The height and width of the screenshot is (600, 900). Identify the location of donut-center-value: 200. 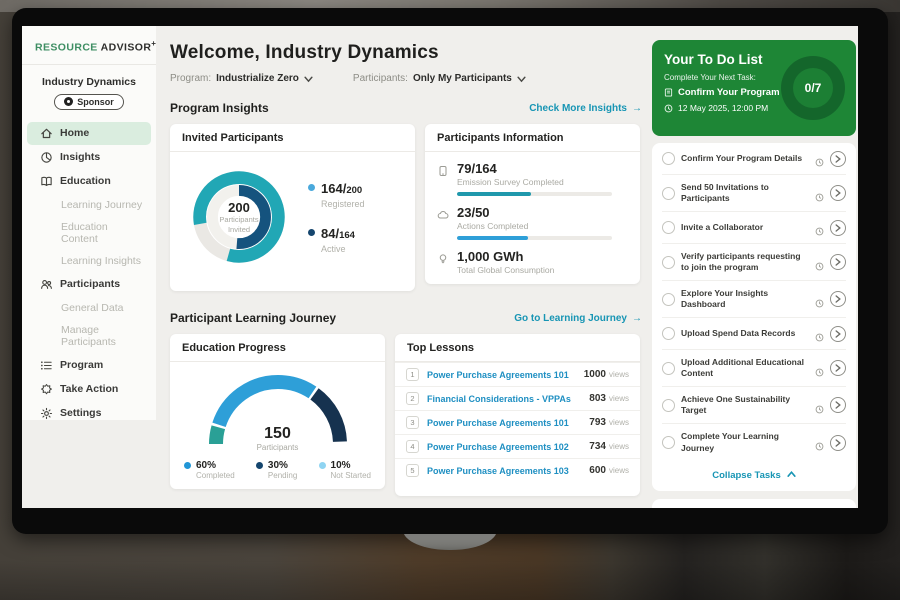
(239, 207).